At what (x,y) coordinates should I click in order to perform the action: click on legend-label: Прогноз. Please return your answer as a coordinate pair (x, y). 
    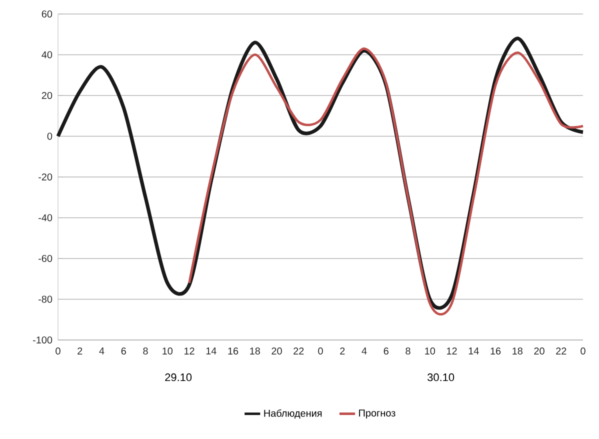
    Looking at the image, I should click on (377, 414).